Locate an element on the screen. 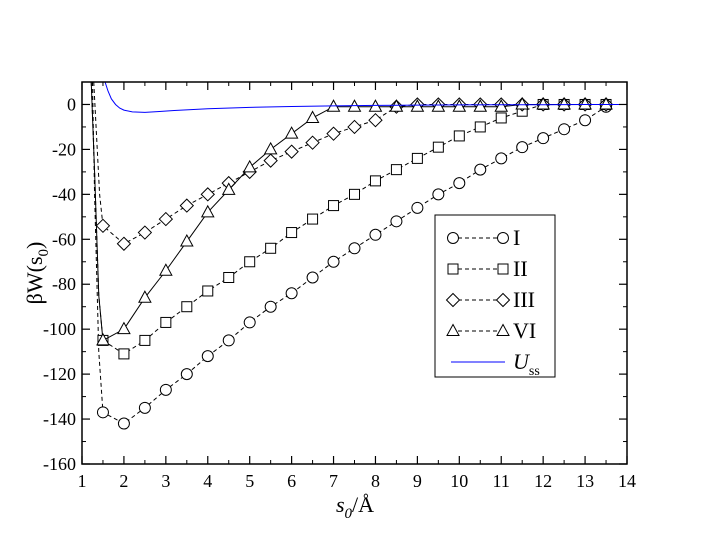 This screenshot has width=705, height=550. x-tick-label: 9 is located at coordinates (417, 481).